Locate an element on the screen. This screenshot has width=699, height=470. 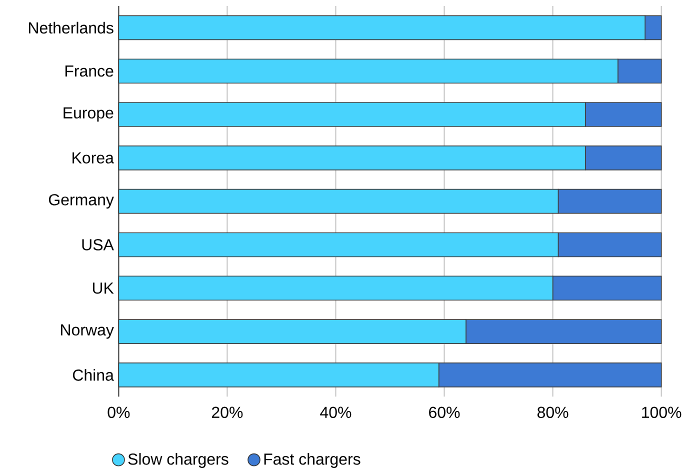
legend-label: Slow chargers is located at coordinates (178, 460).